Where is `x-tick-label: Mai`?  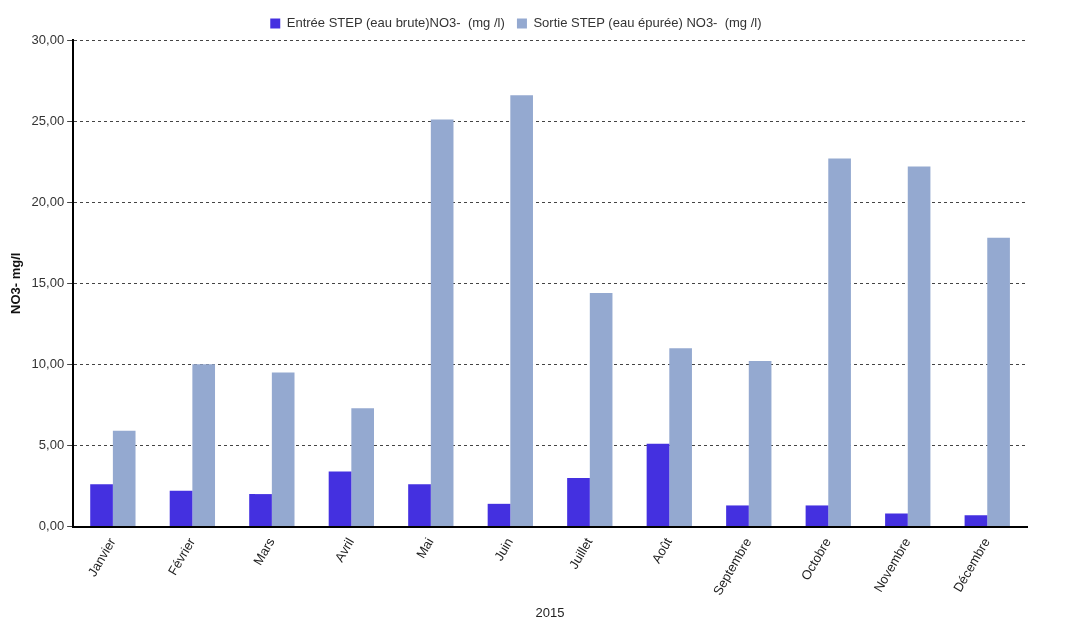 x-tick-label: Mai is located at coordinates (425, 548).